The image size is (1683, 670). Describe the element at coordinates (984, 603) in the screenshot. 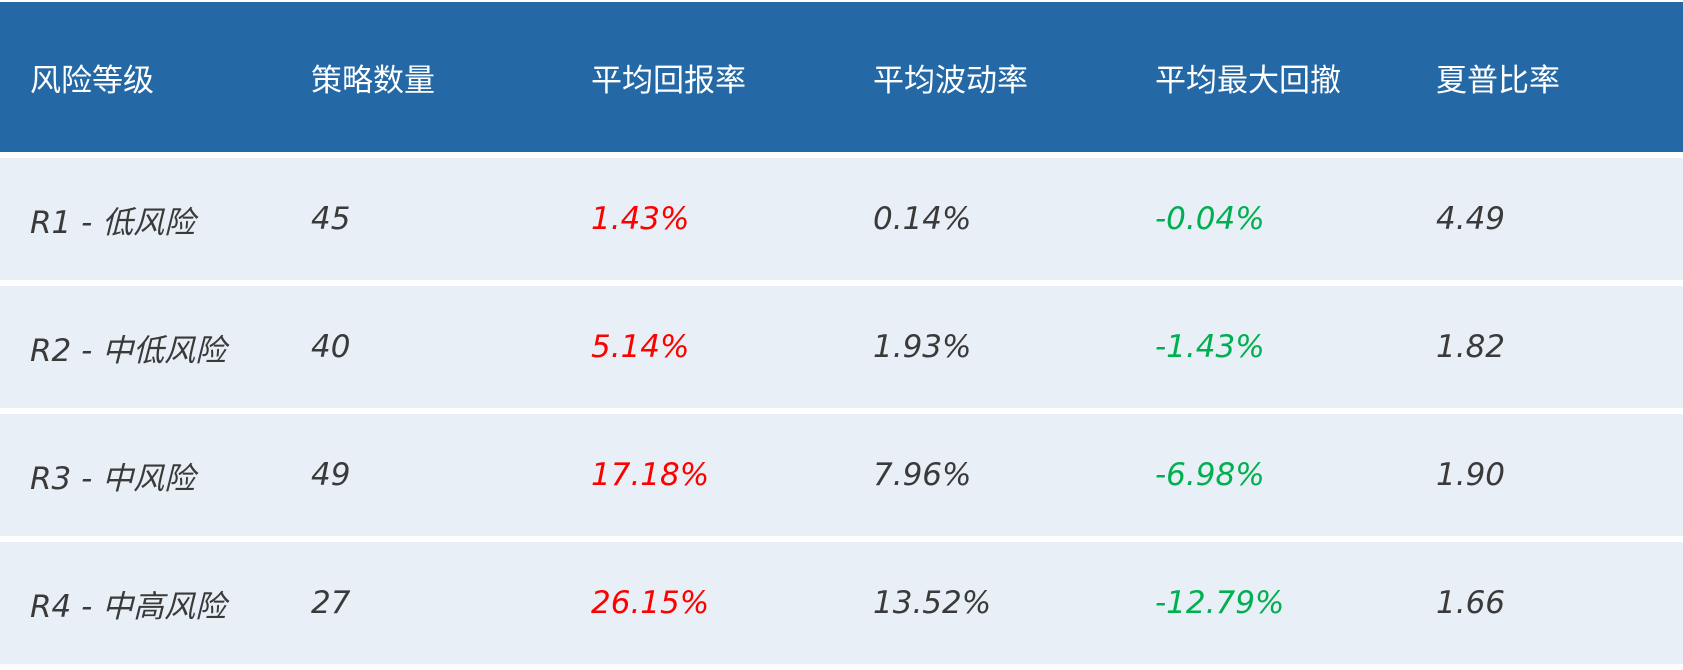

I see `avg-volatility-cell: 13.52%` at that location.